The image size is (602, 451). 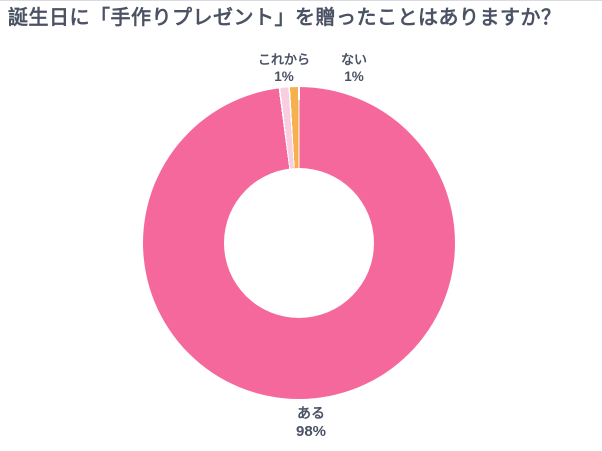 What do you see at coordinates (301, 0) in the screenshot?
I see `top-border-line` at bounding box center [301, 0].